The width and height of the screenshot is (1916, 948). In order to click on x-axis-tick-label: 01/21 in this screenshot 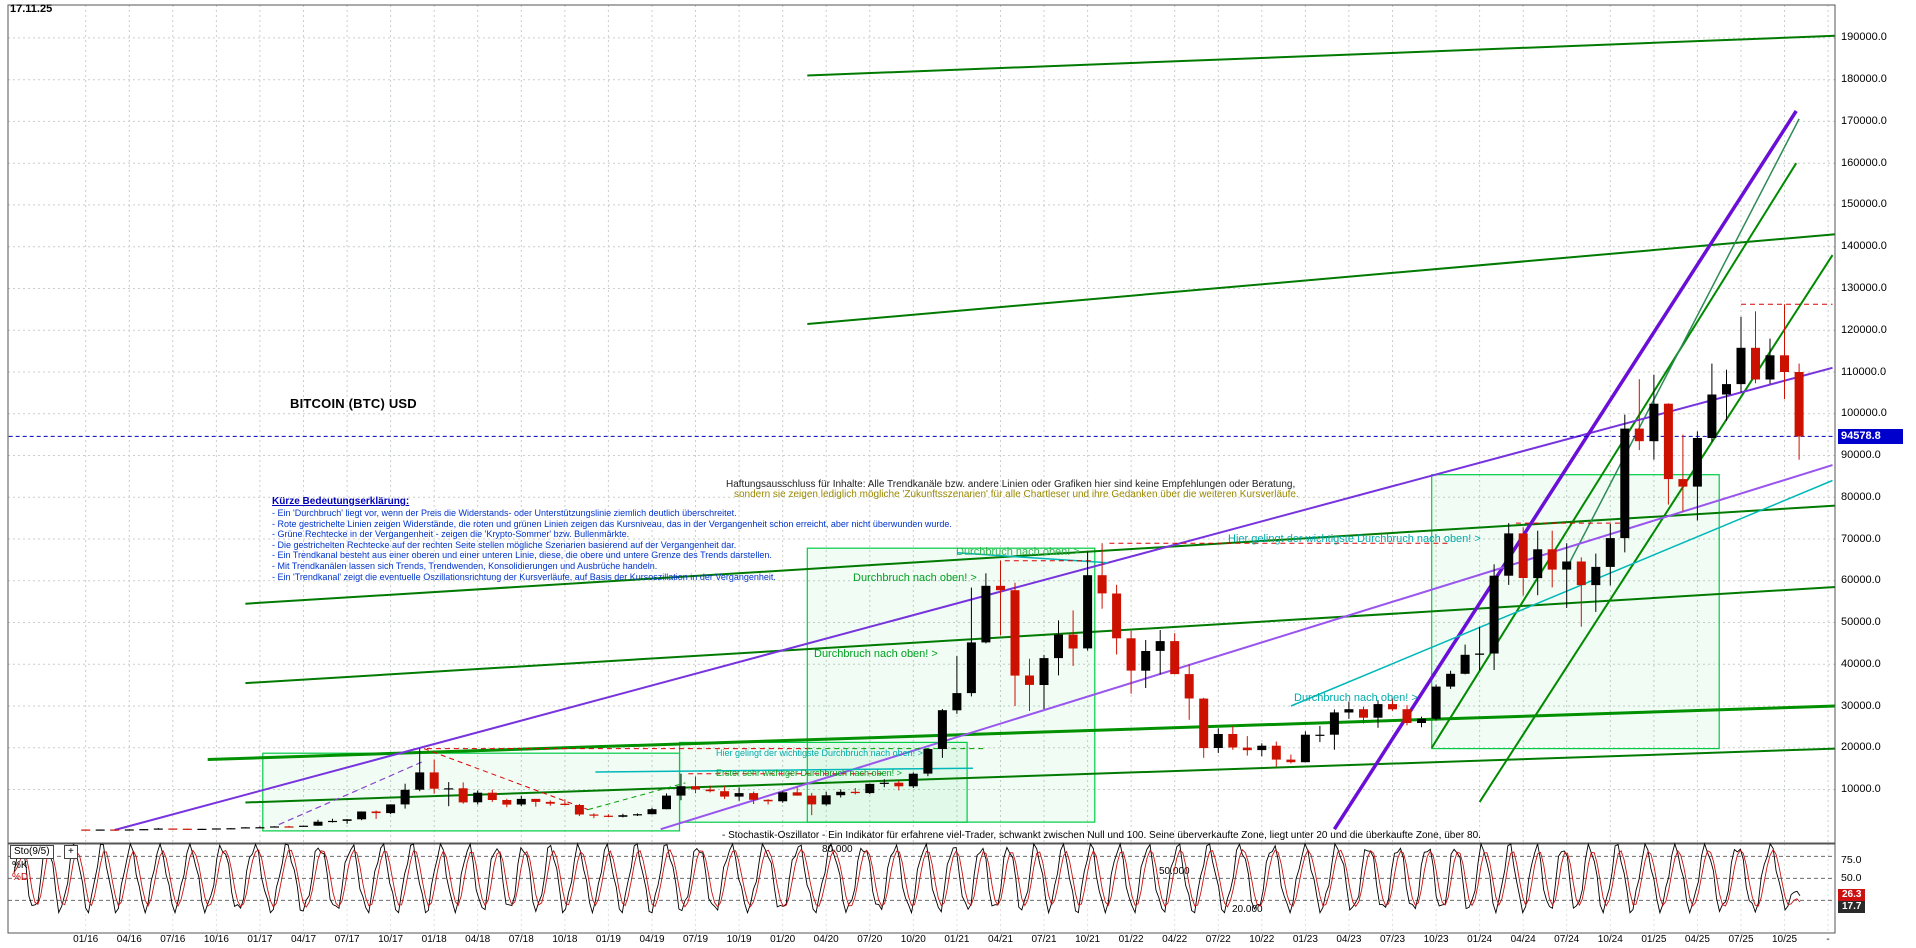, I will do `click(957, 939)`.